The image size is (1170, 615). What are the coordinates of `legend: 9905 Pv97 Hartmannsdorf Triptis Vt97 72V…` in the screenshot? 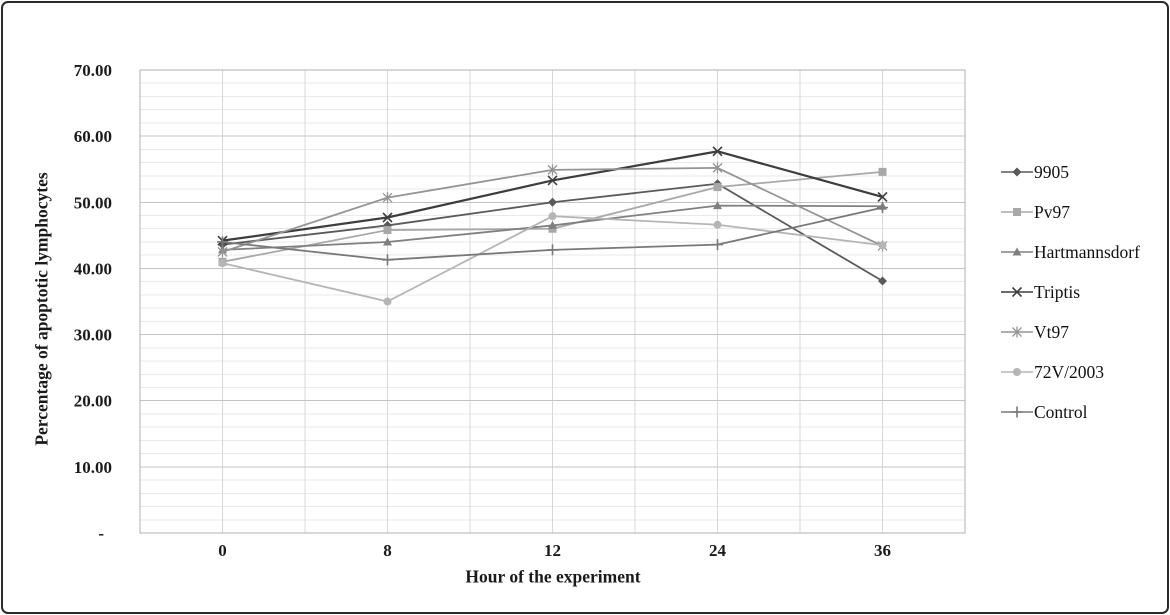 It's located at (1070, 292).